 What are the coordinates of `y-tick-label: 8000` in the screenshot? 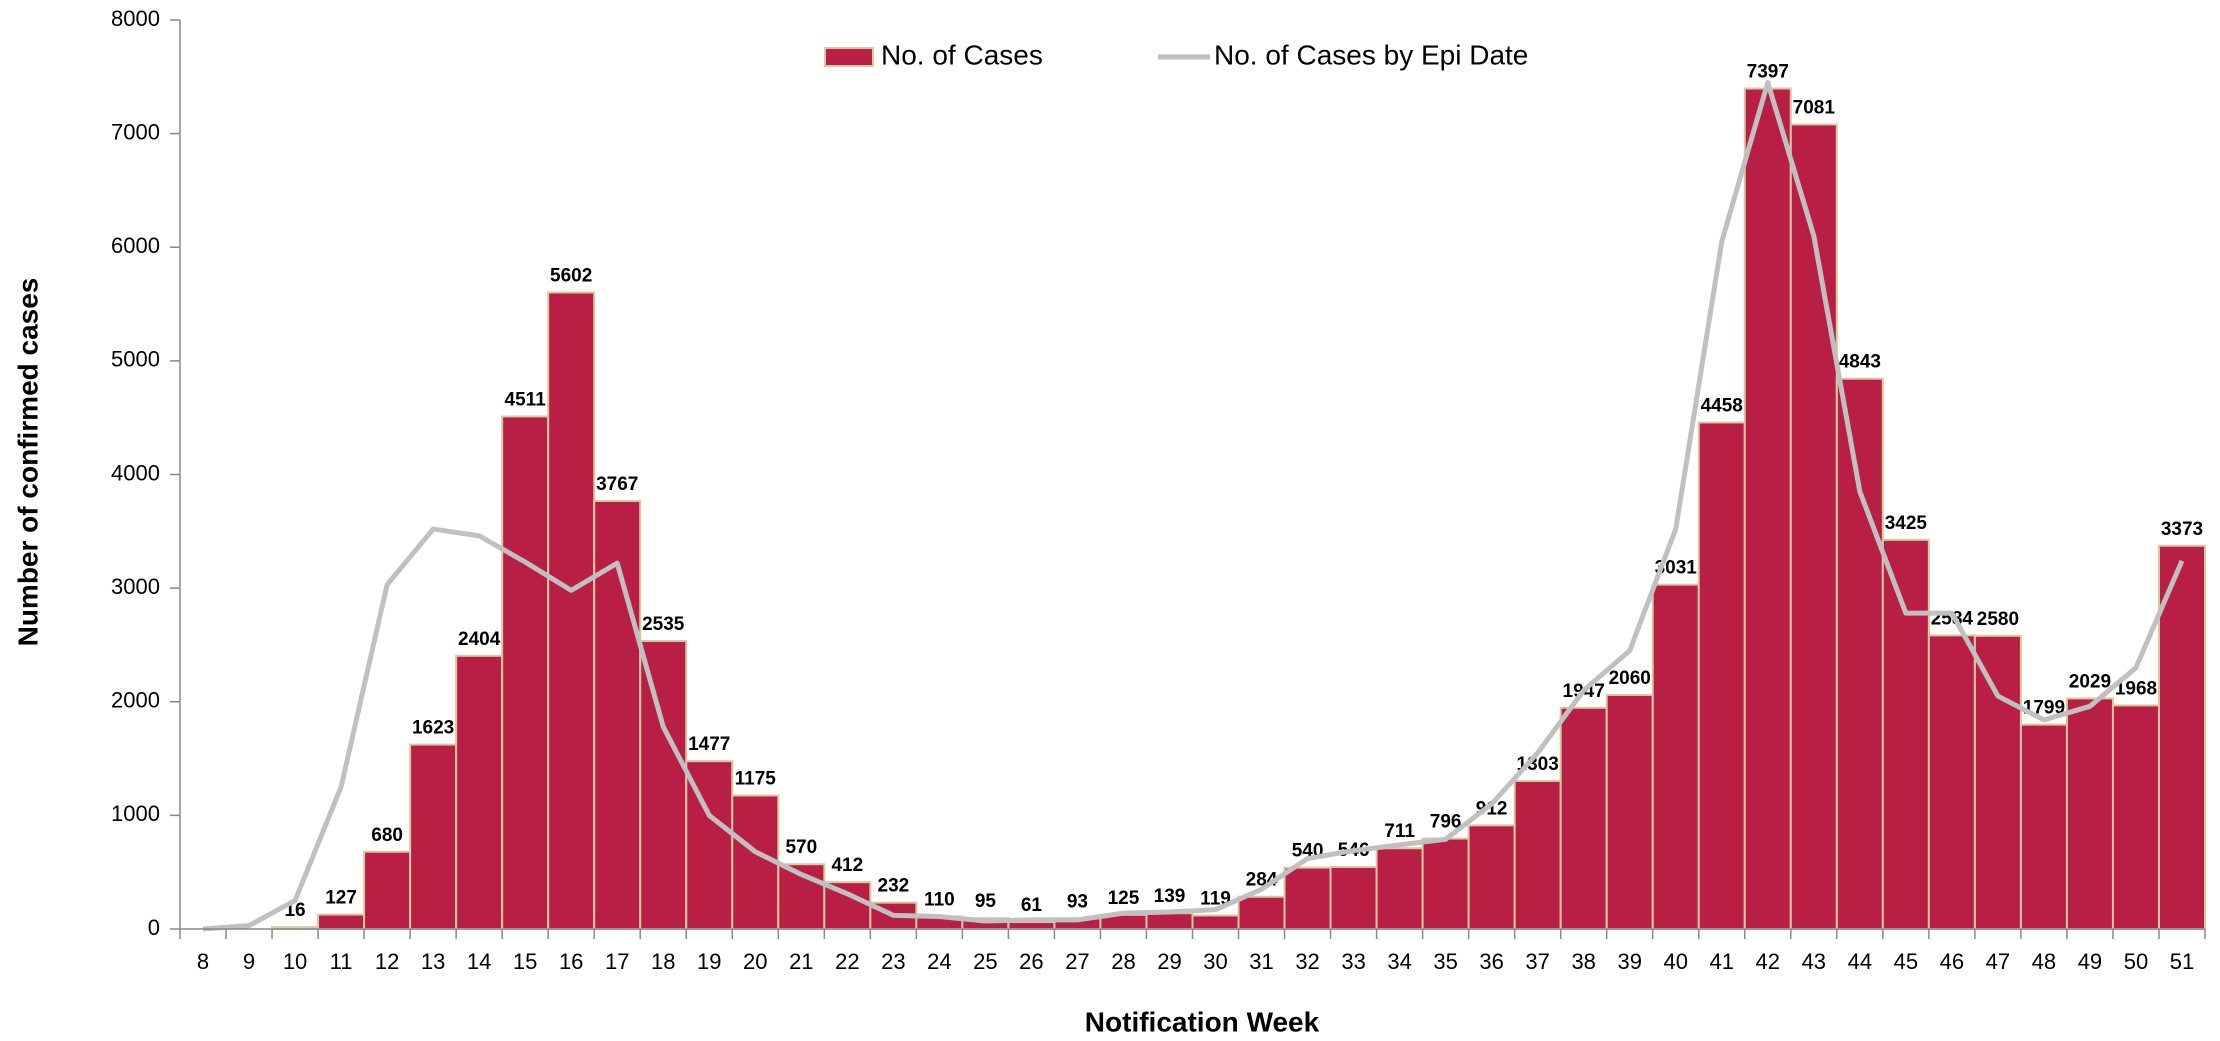 It's located at (135, 18).